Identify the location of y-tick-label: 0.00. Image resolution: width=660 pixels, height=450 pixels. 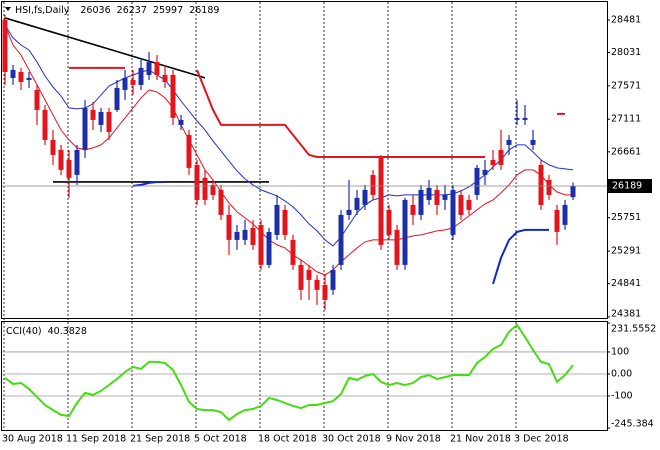
(621, 373).